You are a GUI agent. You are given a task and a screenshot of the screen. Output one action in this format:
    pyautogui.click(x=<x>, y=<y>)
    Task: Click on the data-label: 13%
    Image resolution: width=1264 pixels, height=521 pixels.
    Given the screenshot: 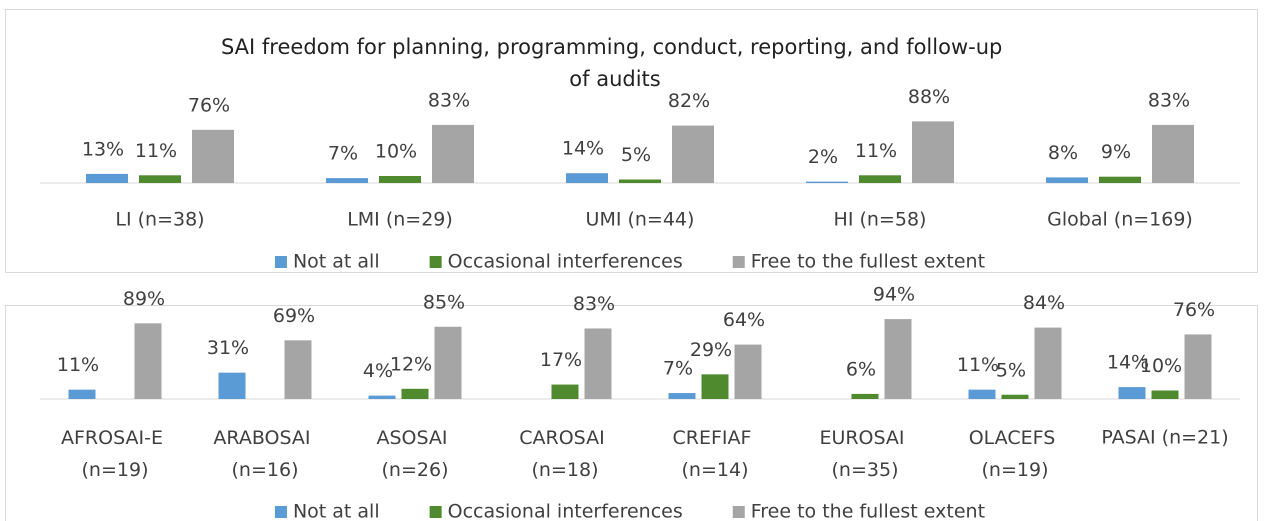 What is the action you would take?
    pyautogui.click(x=103, y=149)
    